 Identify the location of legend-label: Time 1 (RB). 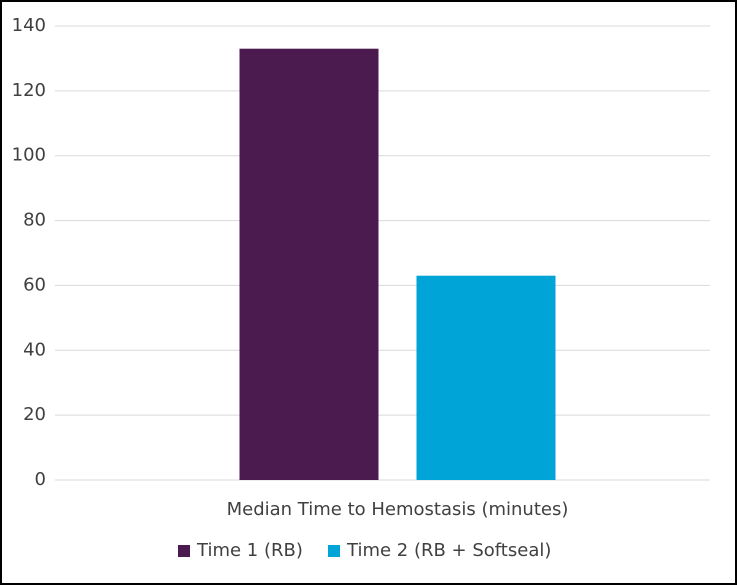
(249, 550).